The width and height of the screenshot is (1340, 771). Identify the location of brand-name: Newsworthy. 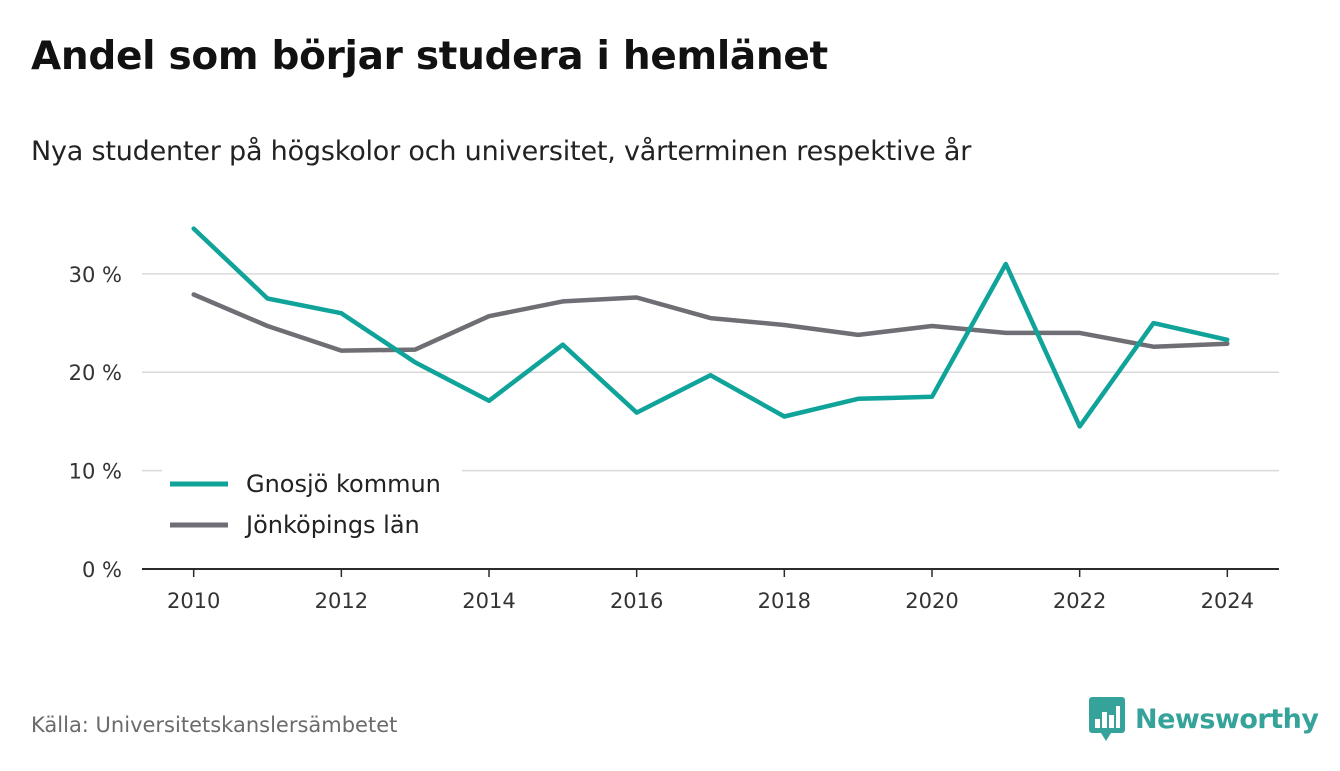
(1227, 719).